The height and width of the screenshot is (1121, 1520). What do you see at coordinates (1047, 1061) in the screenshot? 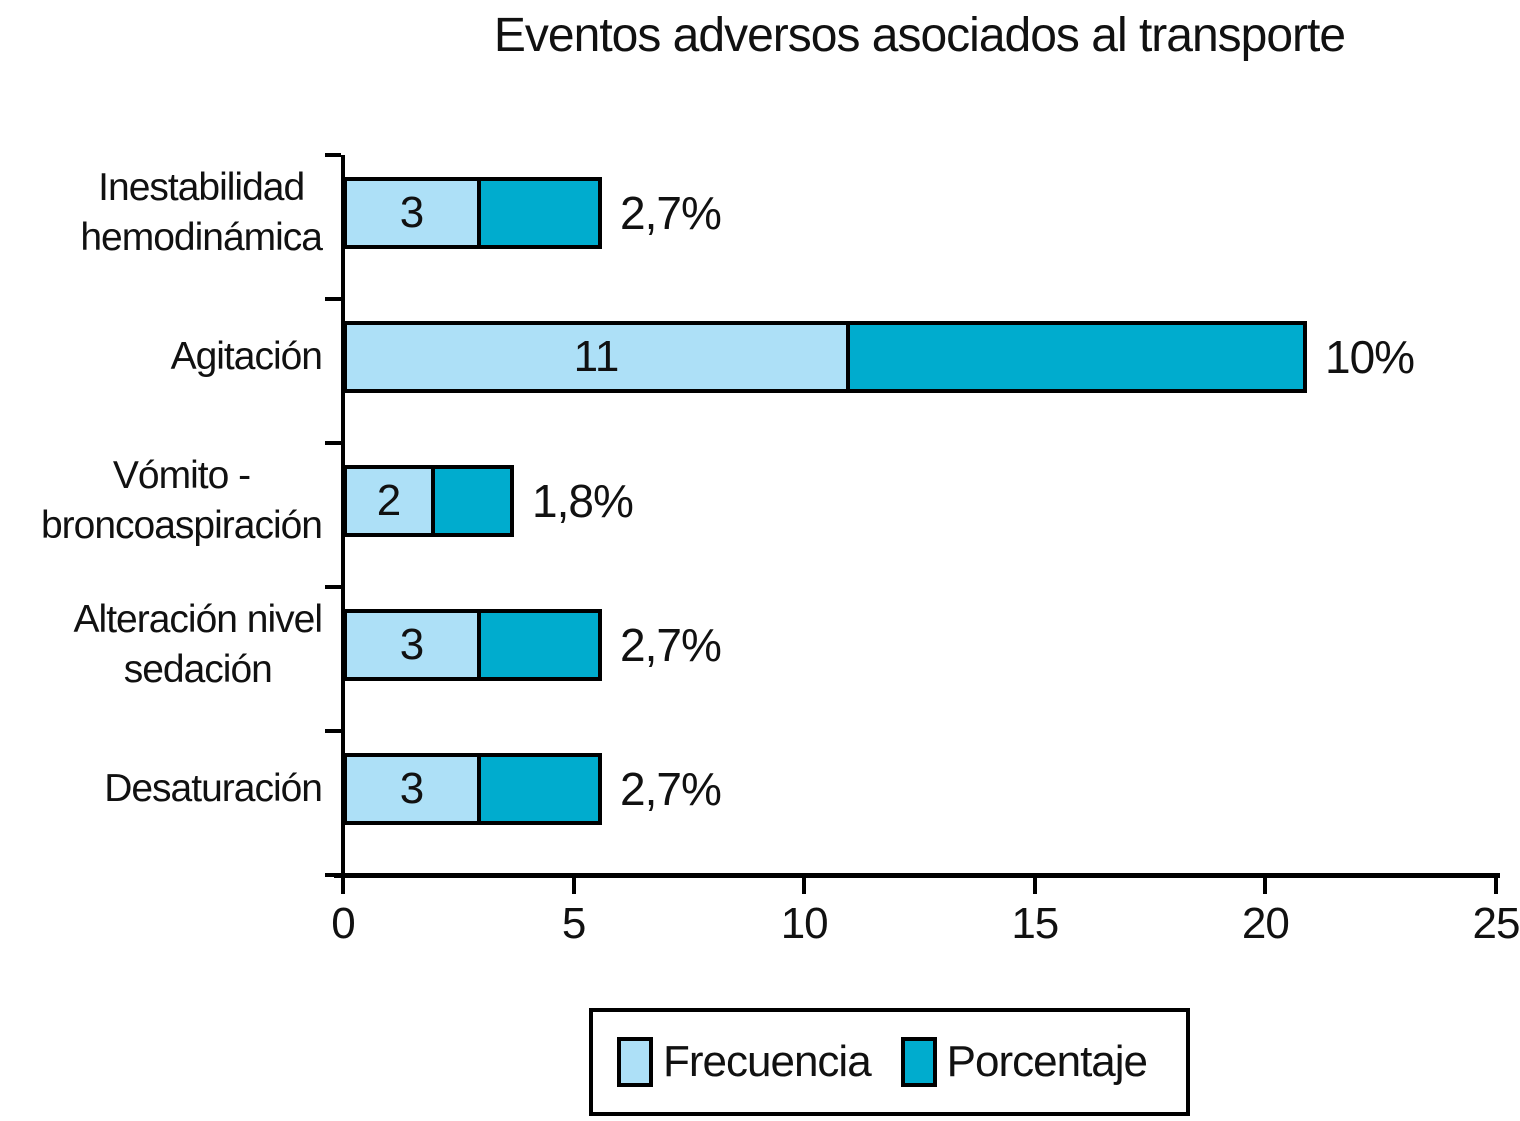
I see `legend-label-porcentaje: Porcentaje` at bounding box center [1047, 1061].